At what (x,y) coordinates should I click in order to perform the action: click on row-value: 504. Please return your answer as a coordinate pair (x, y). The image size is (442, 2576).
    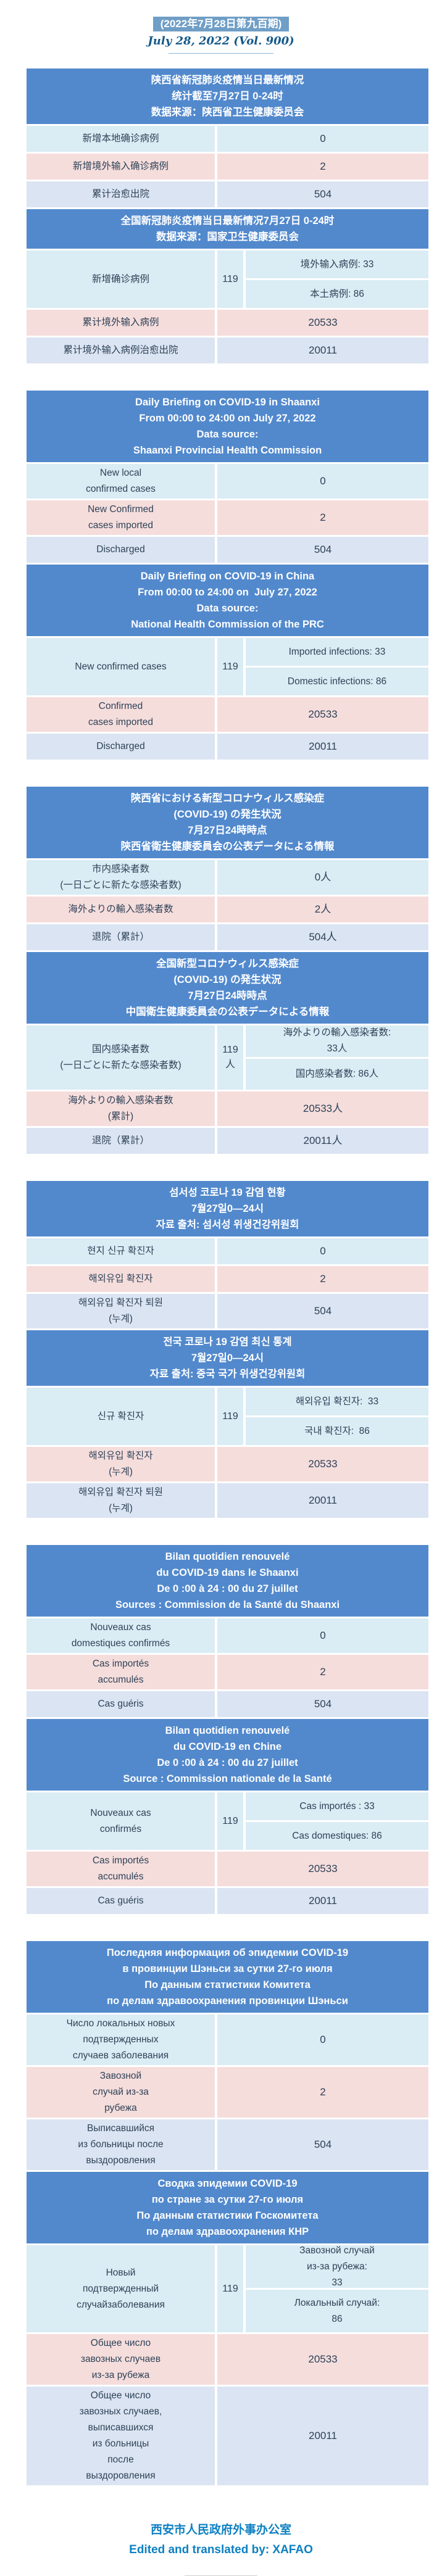
    Looking at the image, I should click on (322, 2144).